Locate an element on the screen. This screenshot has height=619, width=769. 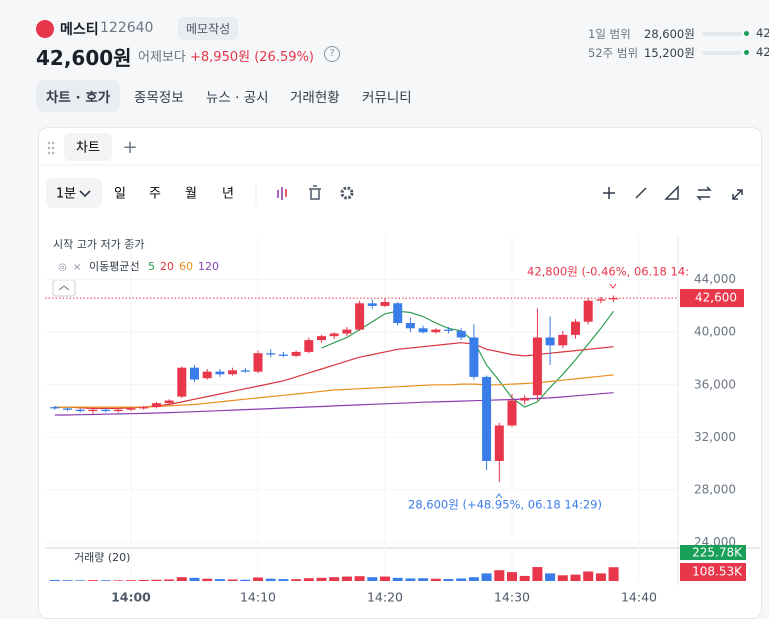
drag-handle is located at coordinates (51, 148).